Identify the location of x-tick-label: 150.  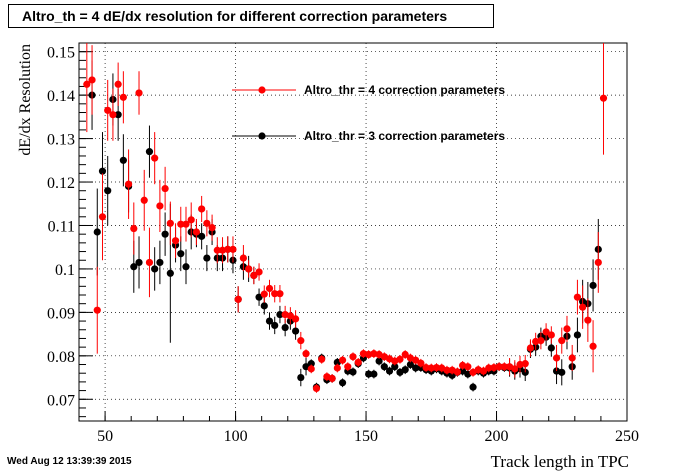
(366, 436).